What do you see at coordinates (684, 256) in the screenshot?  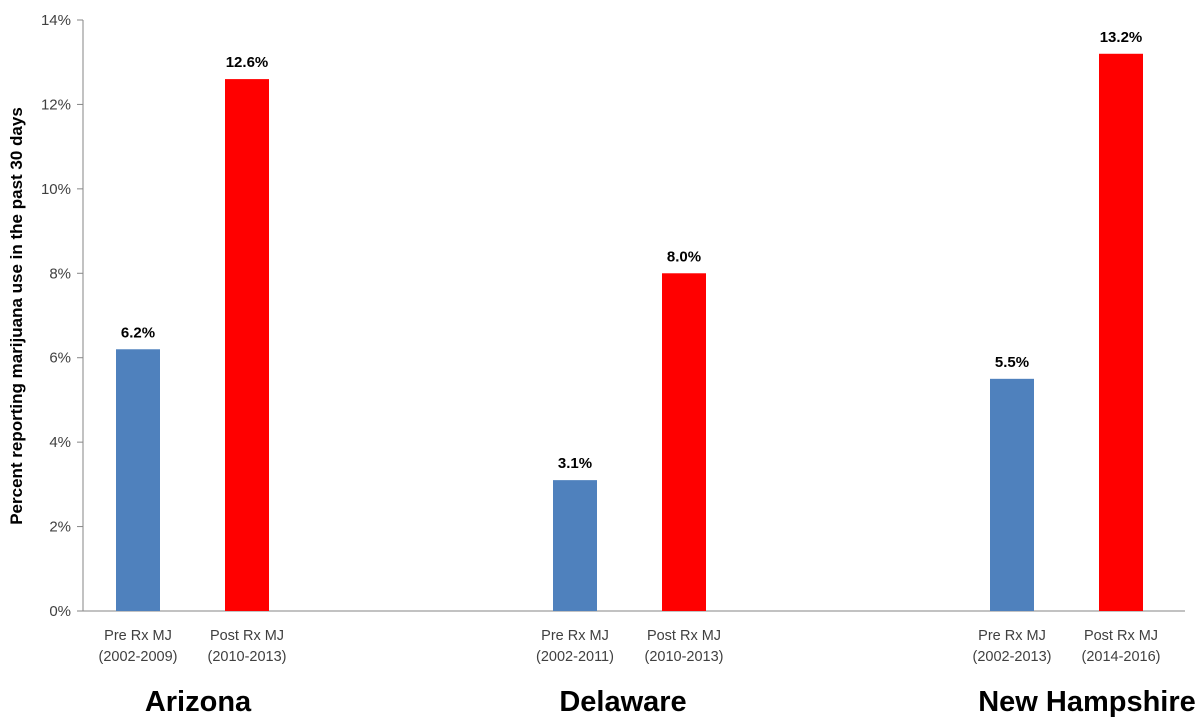 I see `data-label: 8.0%` at bounding box center [684, 256].